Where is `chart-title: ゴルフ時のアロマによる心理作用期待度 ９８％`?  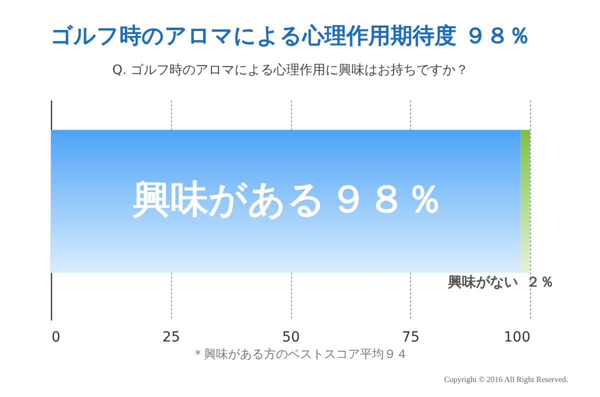 chart-title: ゴルフ時のアロマによる心理作用期待度 ９８％ is located at coordinates (290, 36).